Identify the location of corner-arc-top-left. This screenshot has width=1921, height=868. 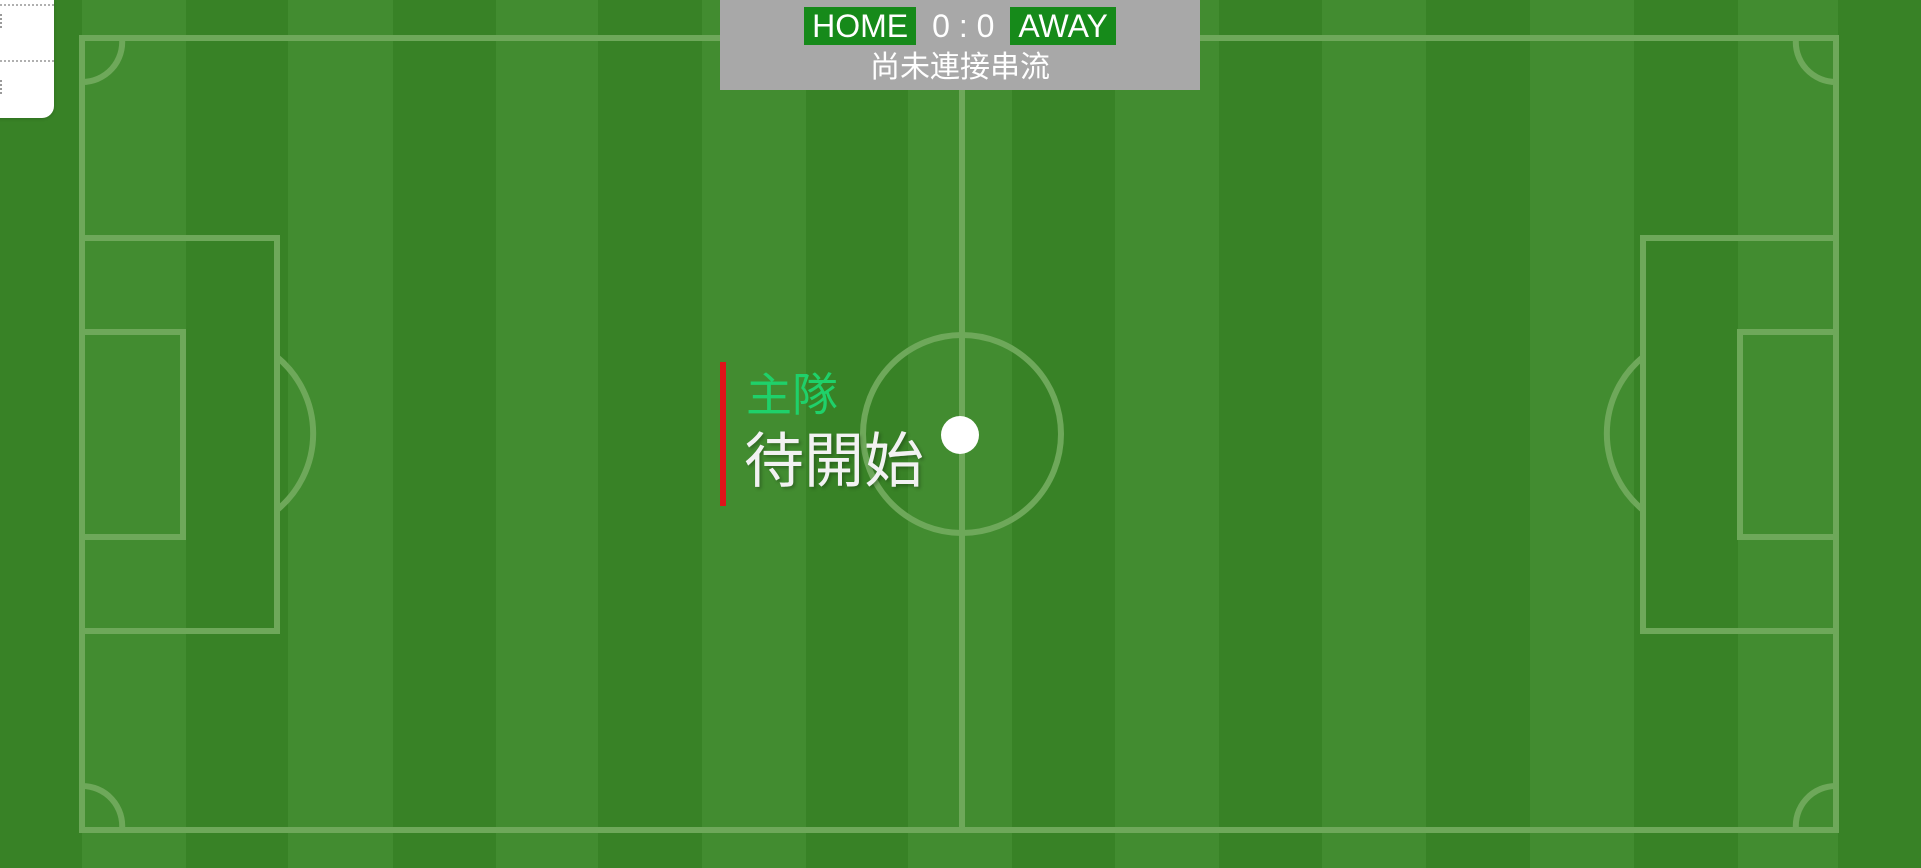
(103, 61).